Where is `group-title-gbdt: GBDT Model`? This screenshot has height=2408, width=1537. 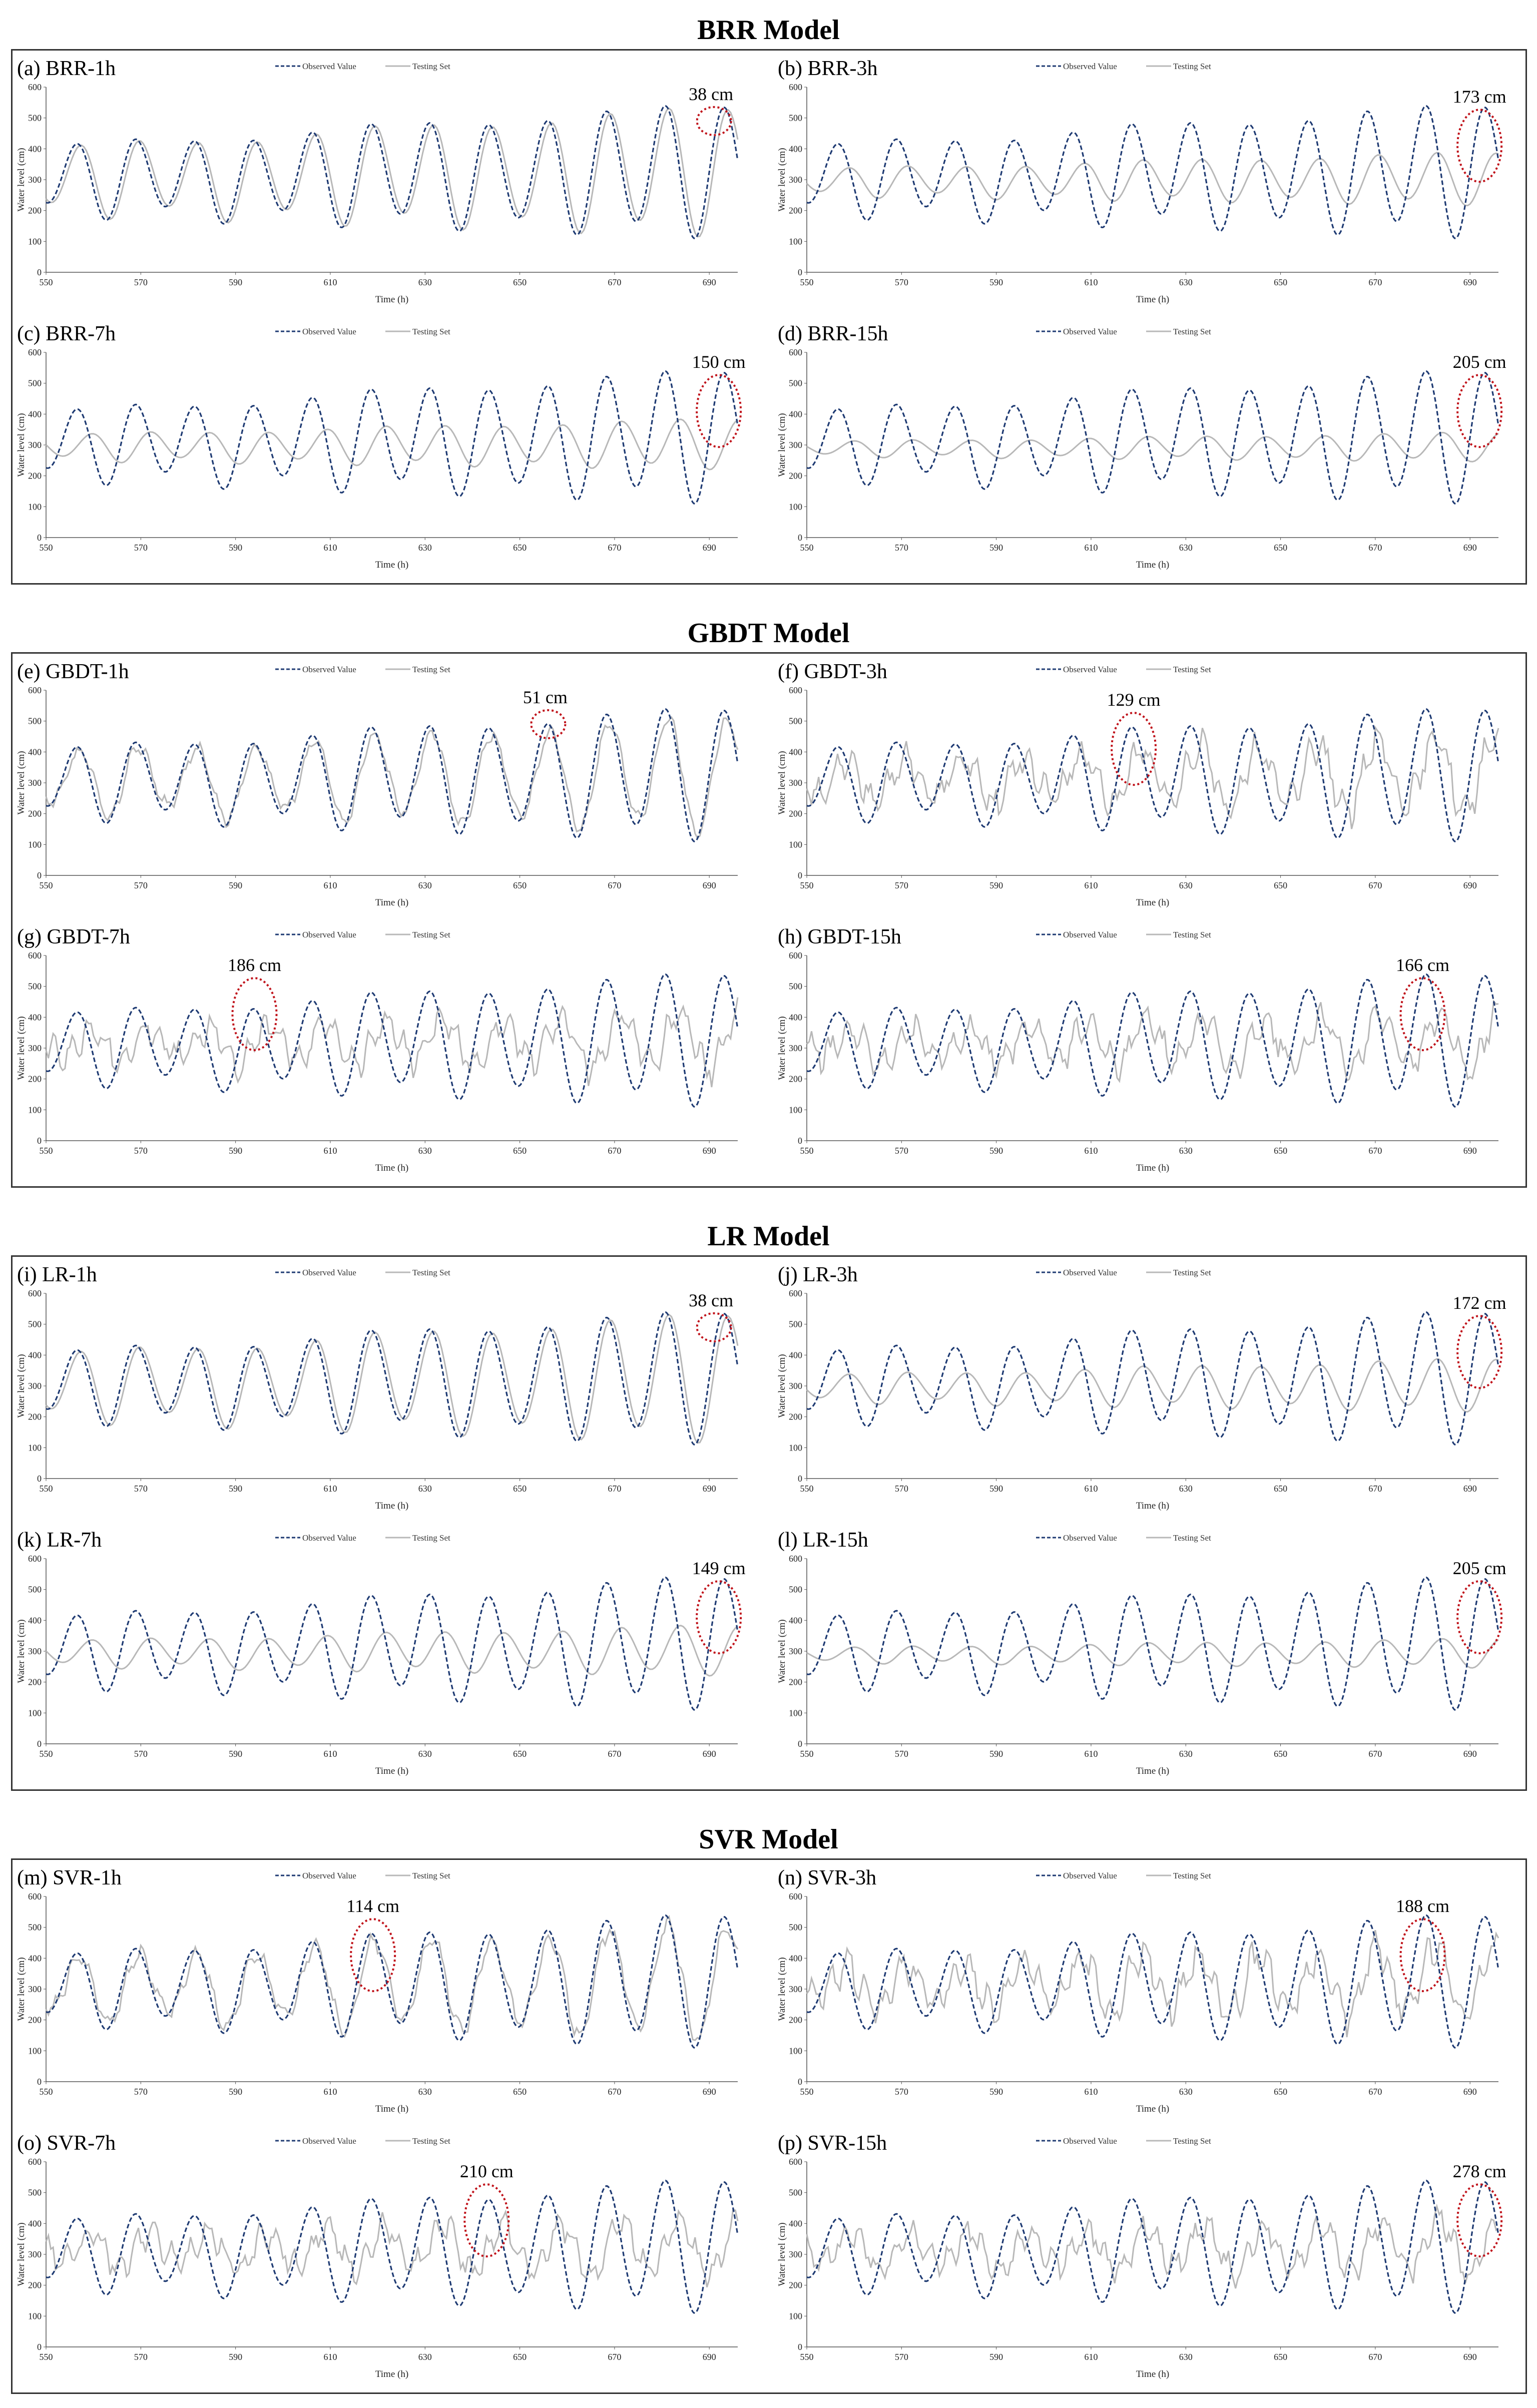
group-title-gbdt: GBDT Model is located at coordinates (768, 633).